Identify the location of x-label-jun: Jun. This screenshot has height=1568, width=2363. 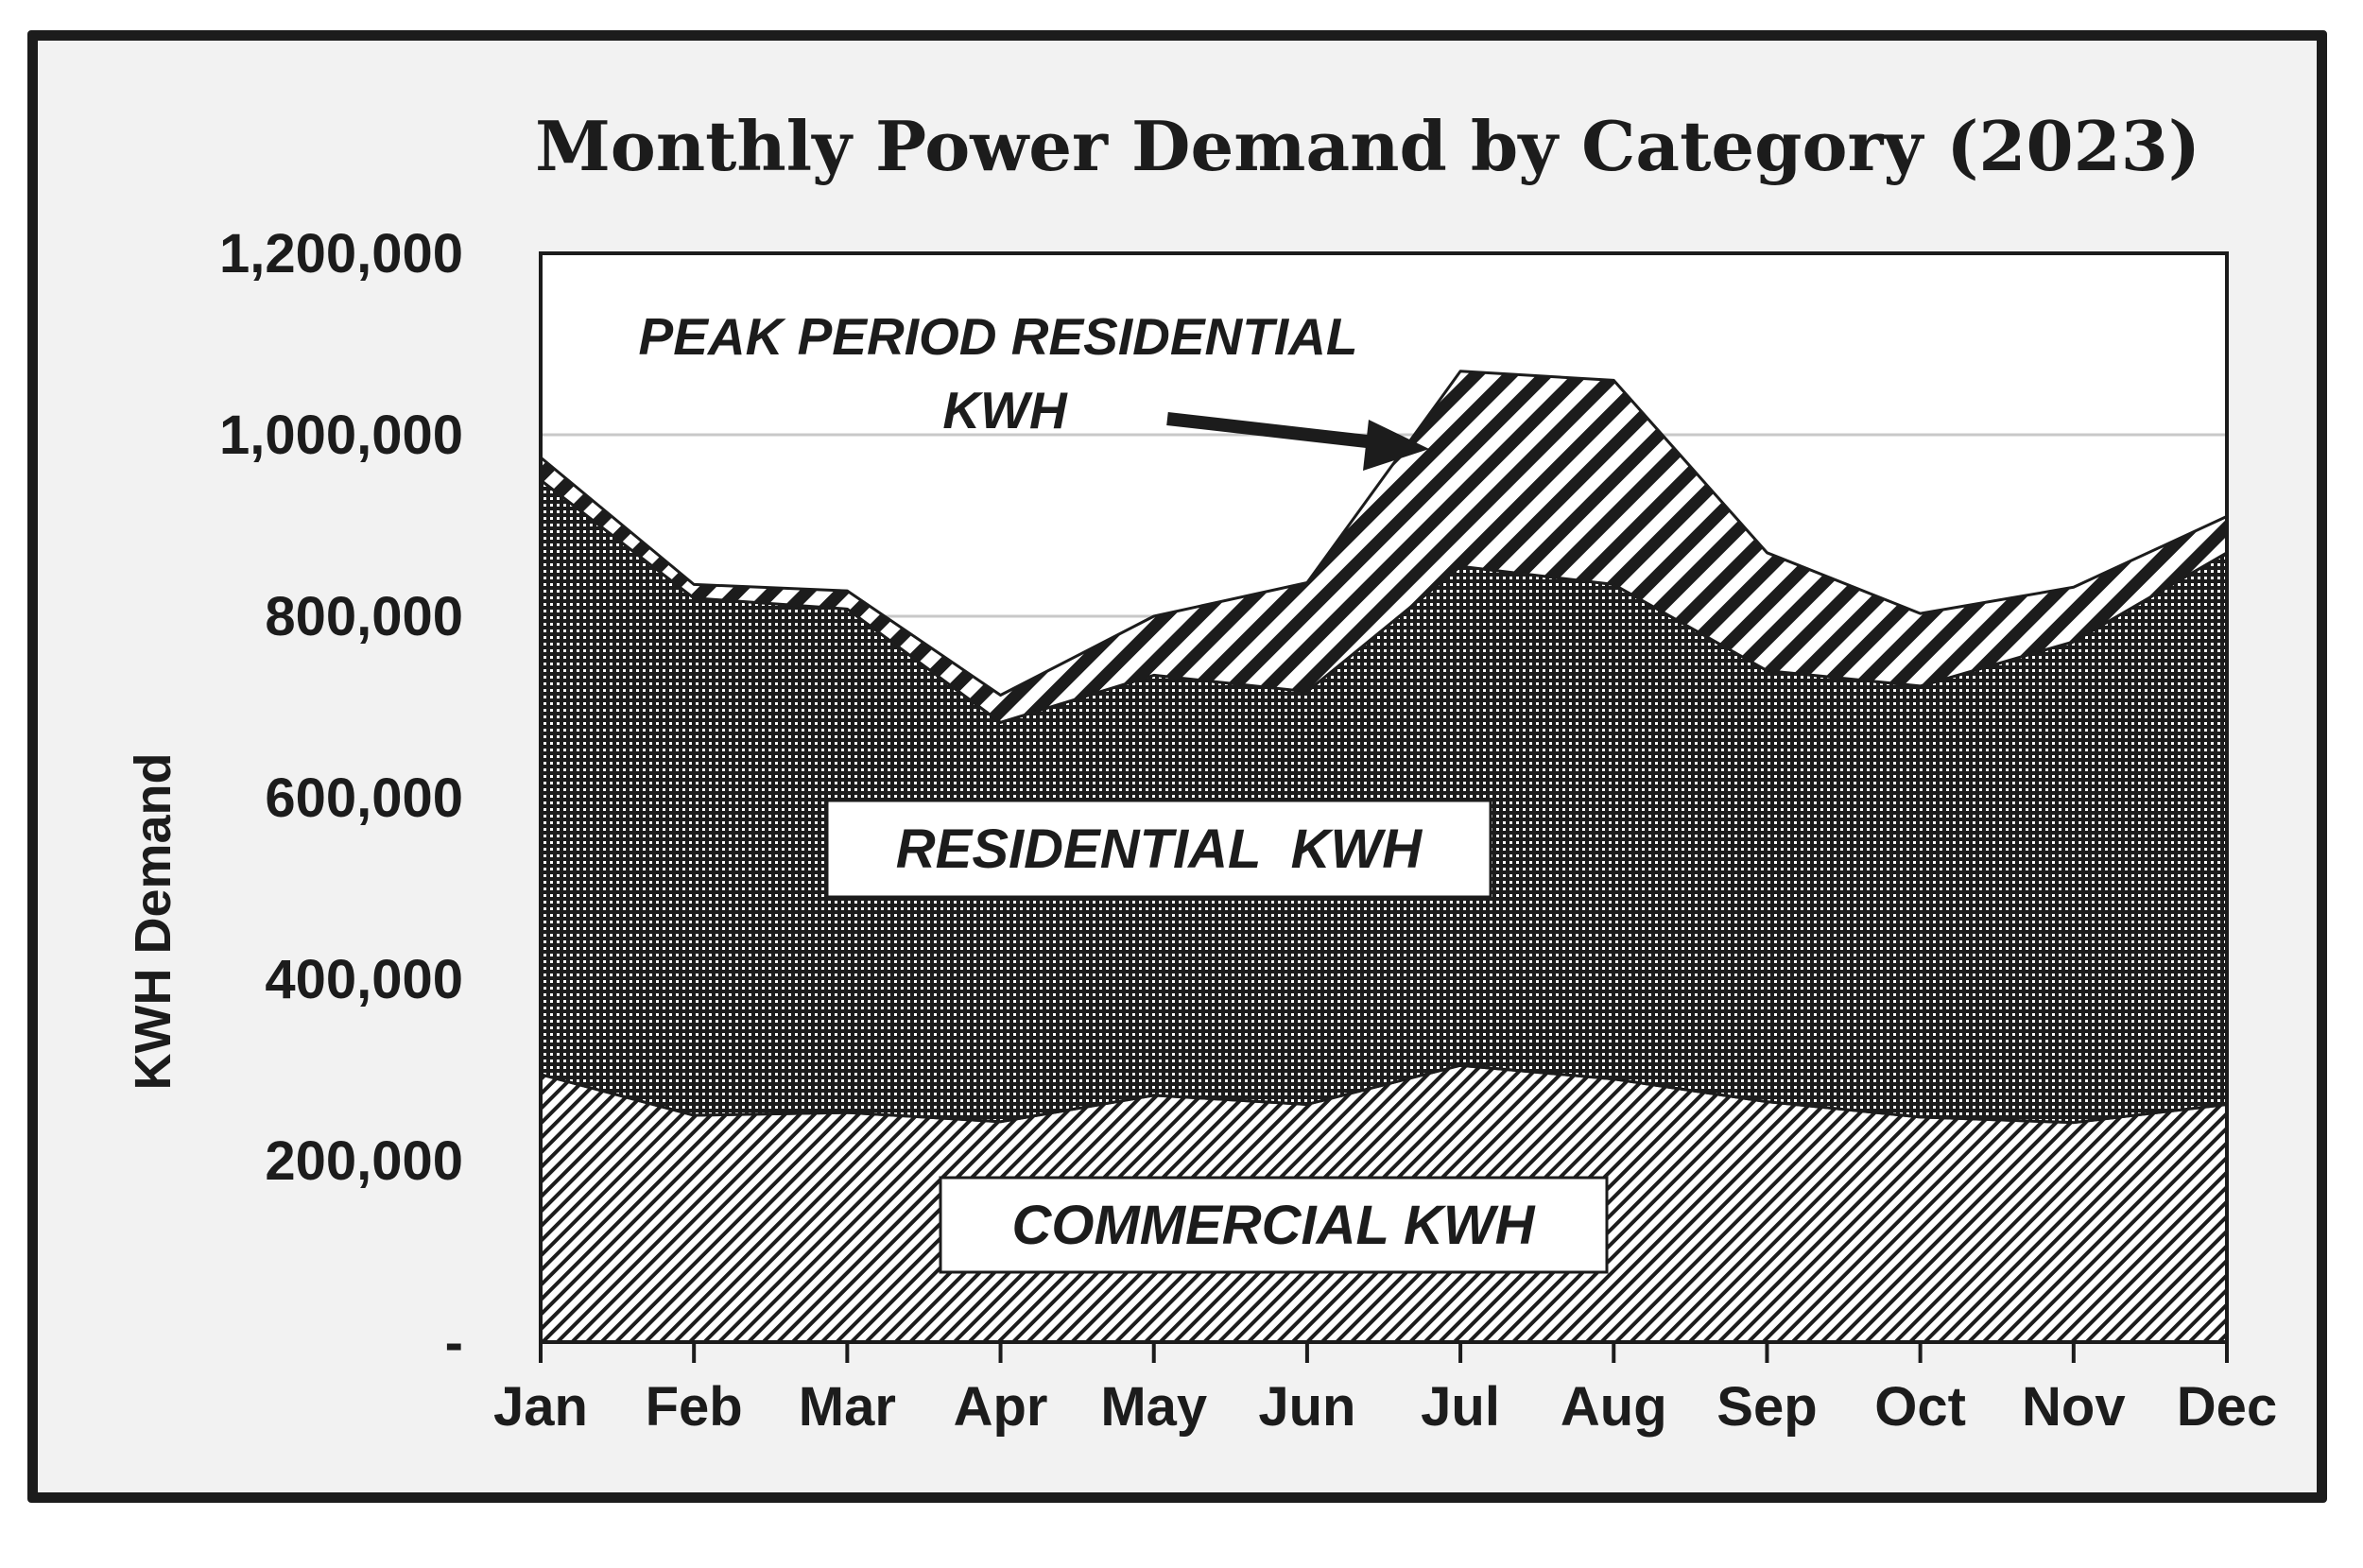
(1306, 1407).